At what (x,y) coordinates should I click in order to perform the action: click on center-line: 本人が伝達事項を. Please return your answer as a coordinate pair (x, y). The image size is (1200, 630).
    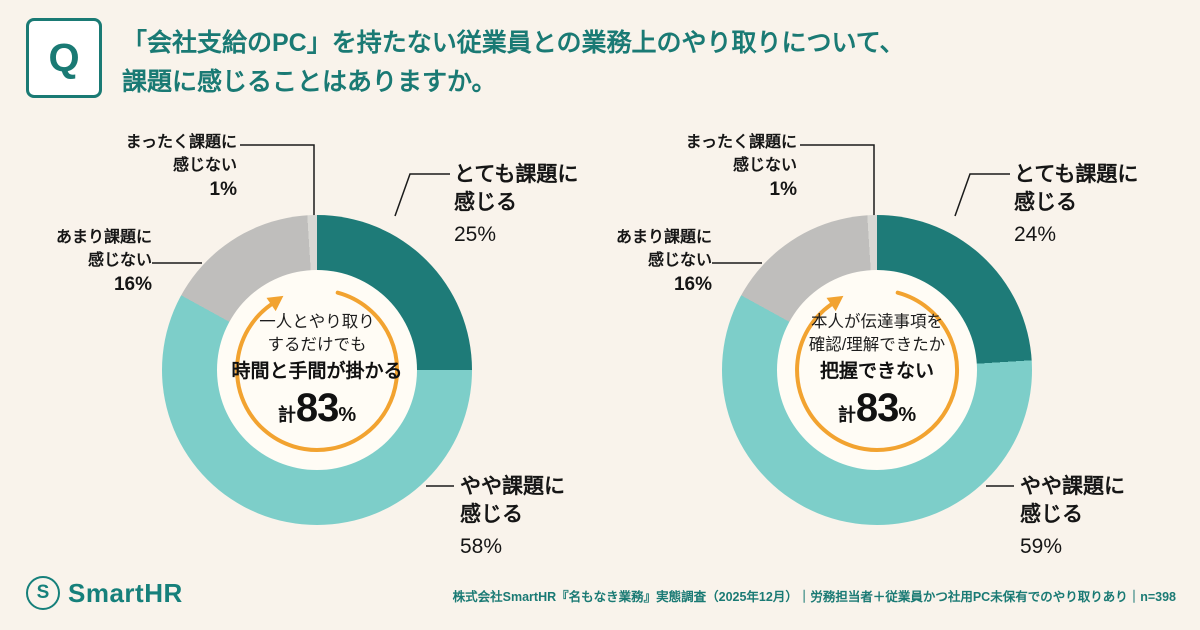
    Looking at the image, I should click on (877, 321).